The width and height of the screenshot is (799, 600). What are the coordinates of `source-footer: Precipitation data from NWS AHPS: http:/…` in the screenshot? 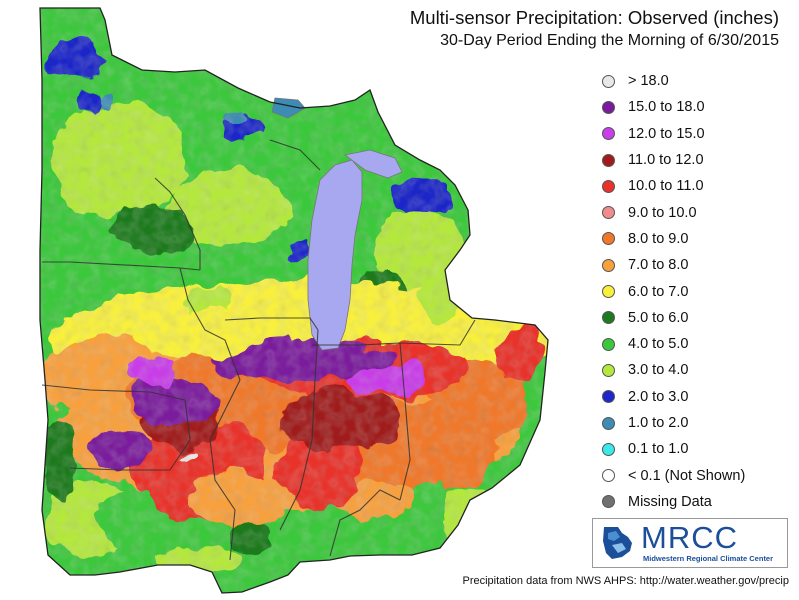 It's located at (626, 581).